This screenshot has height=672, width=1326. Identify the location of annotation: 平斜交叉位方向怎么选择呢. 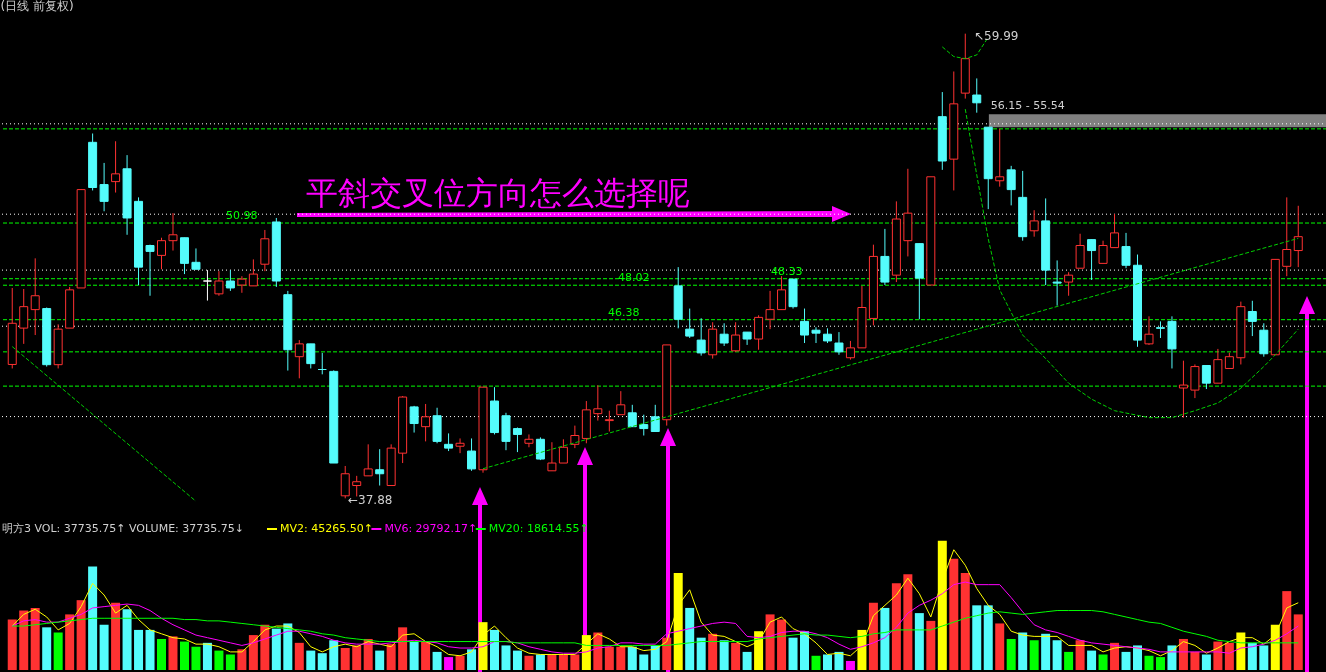
(498, 193).